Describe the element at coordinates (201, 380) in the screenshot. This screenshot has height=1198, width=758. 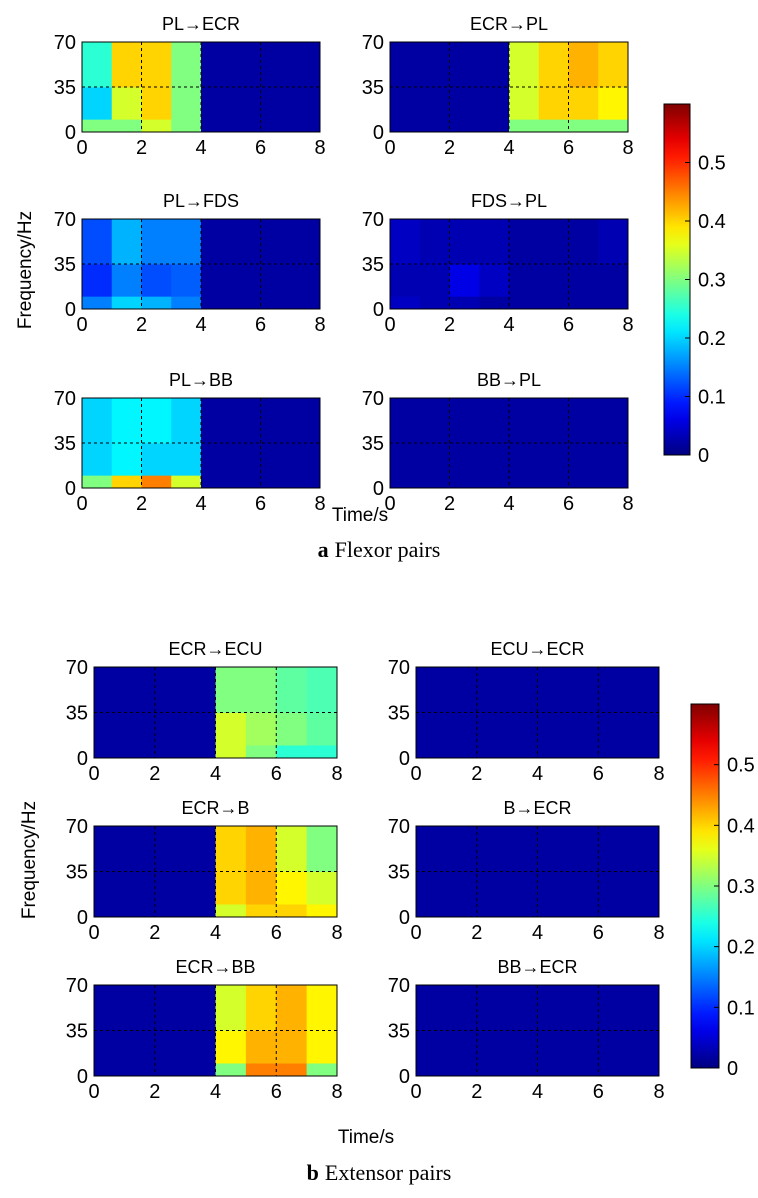
I see `panel-title: PL→BB` at that location.